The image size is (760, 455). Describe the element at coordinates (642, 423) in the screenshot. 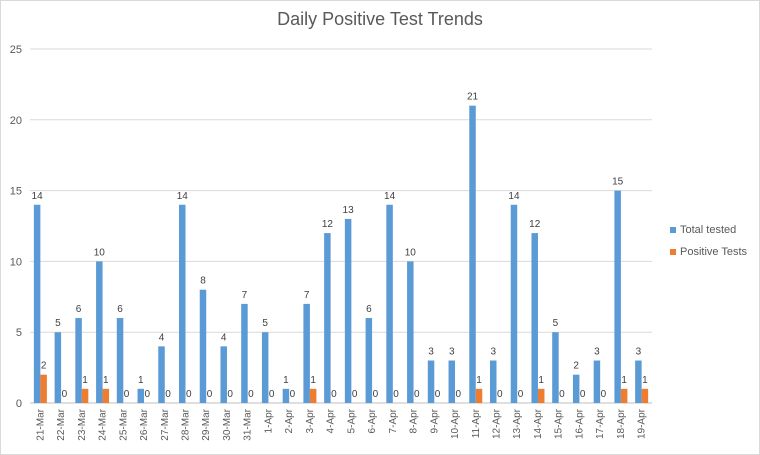

I see `x-category-label: 19-Apr` at that location.